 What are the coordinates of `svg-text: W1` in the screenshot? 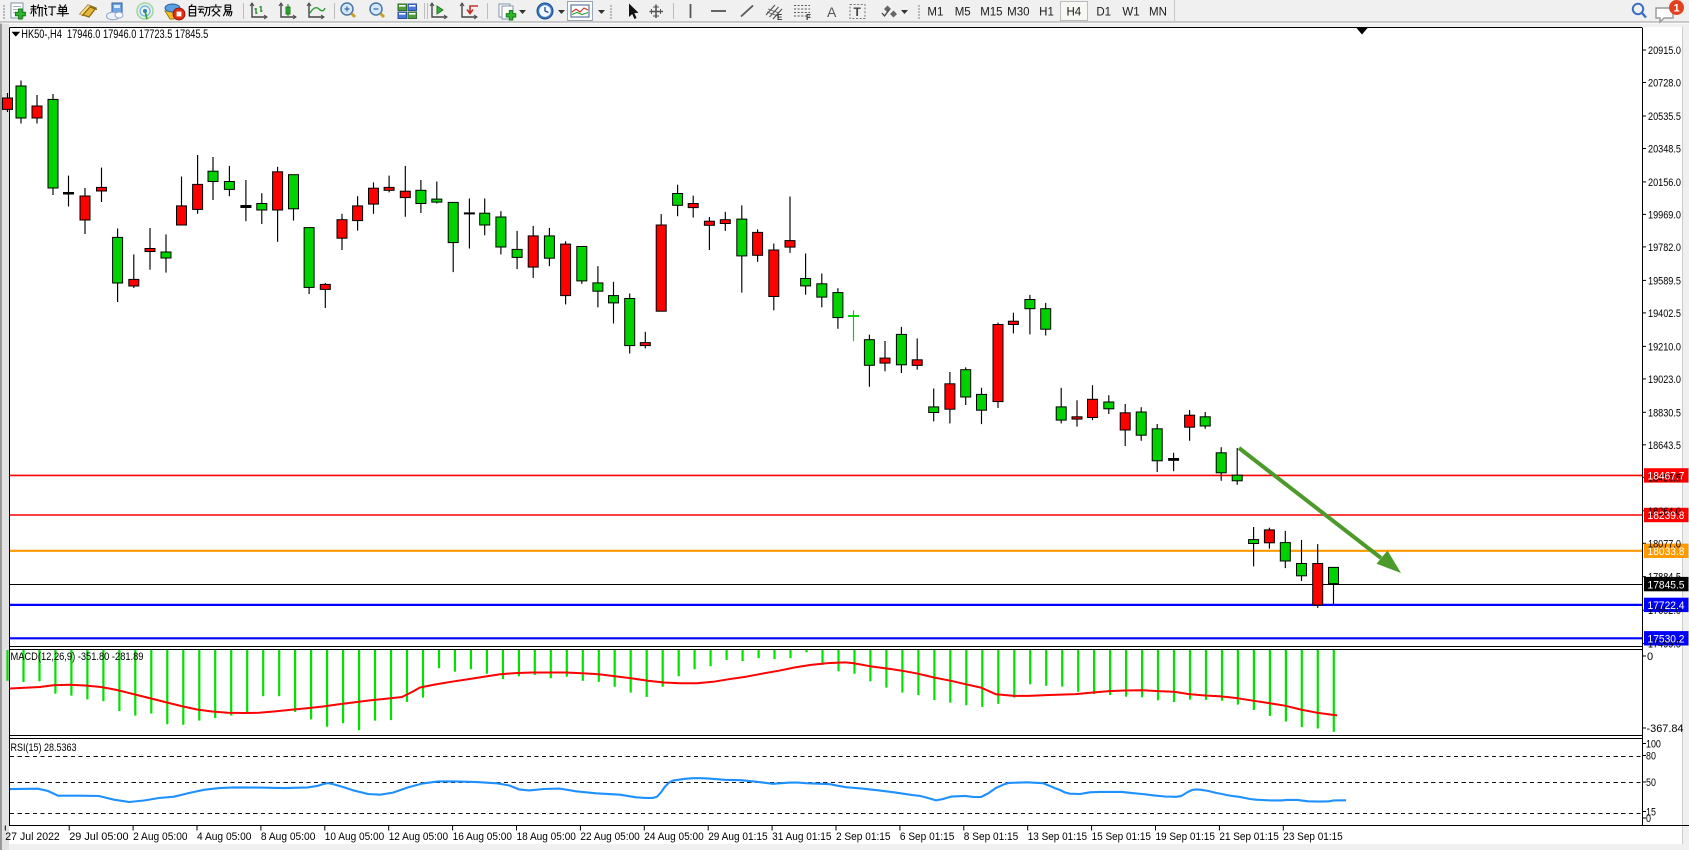 It's located at (1130, 13).